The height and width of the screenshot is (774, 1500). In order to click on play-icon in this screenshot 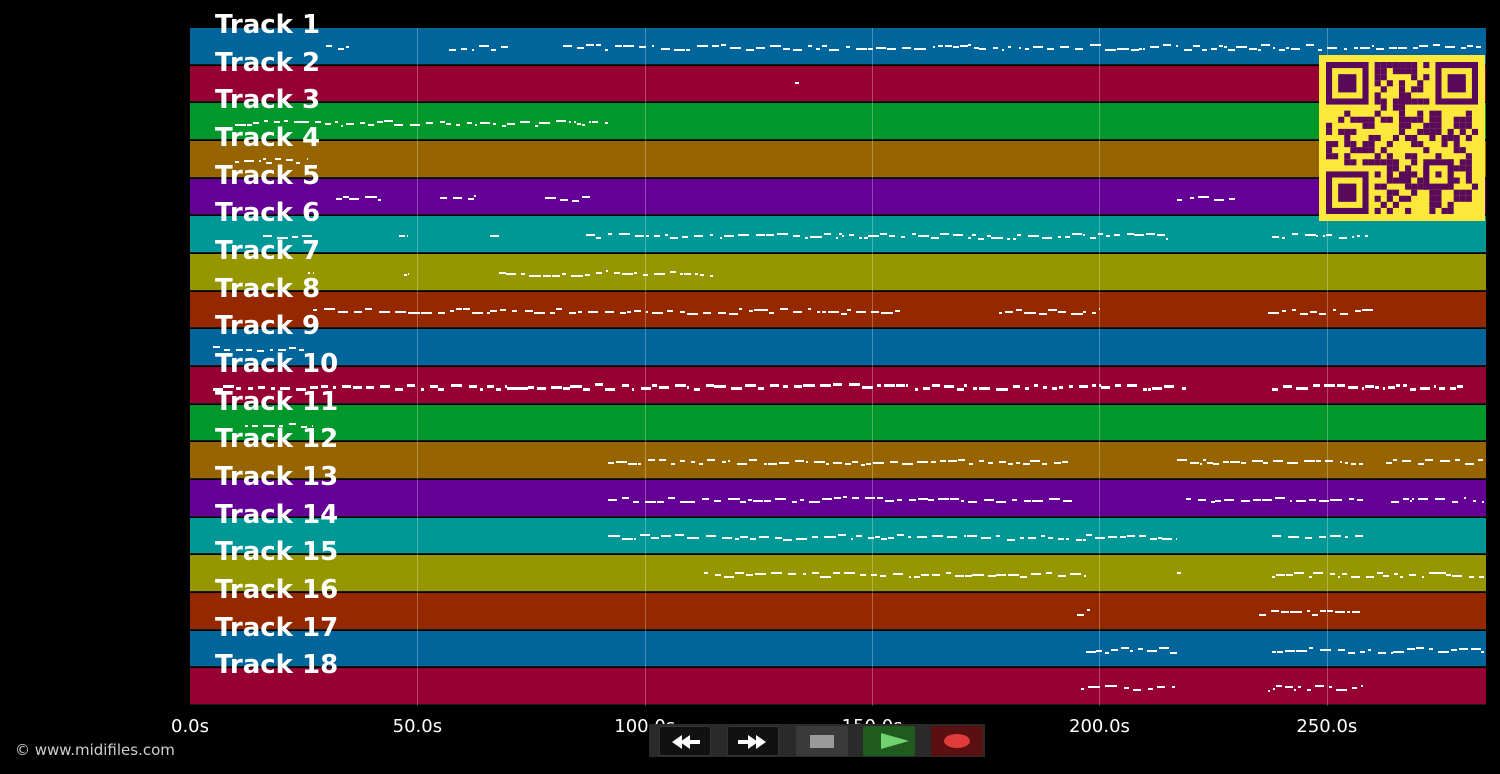, I will do `click(895, 741)`.